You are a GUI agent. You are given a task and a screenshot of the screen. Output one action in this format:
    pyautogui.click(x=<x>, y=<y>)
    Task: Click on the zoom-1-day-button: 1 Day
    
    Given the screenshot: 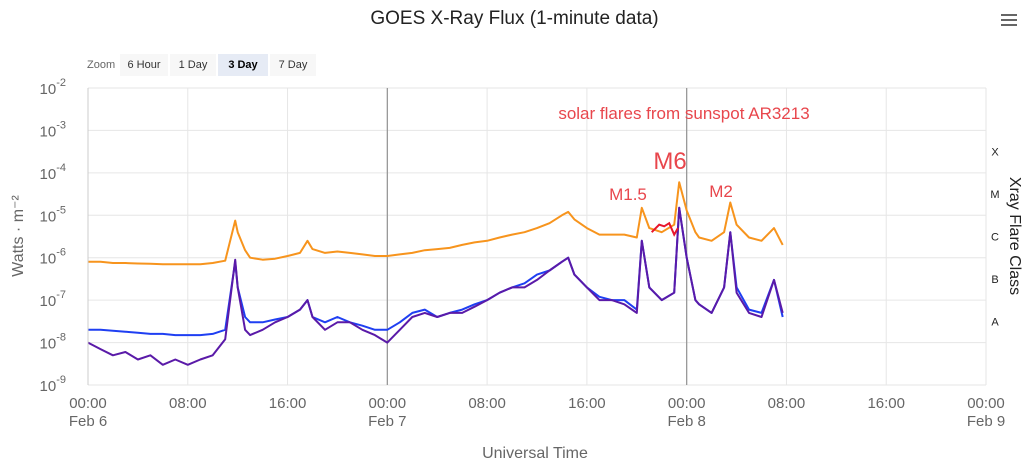 What is the action you would take?
    pyautogui.click(x=193, y=65)
    